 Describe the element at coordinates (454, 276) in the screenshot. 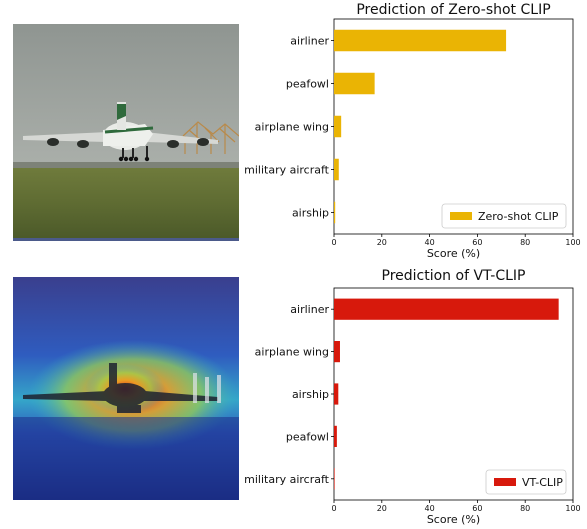

I see `chart-title: Prediction of VT-CLIP` at that location.